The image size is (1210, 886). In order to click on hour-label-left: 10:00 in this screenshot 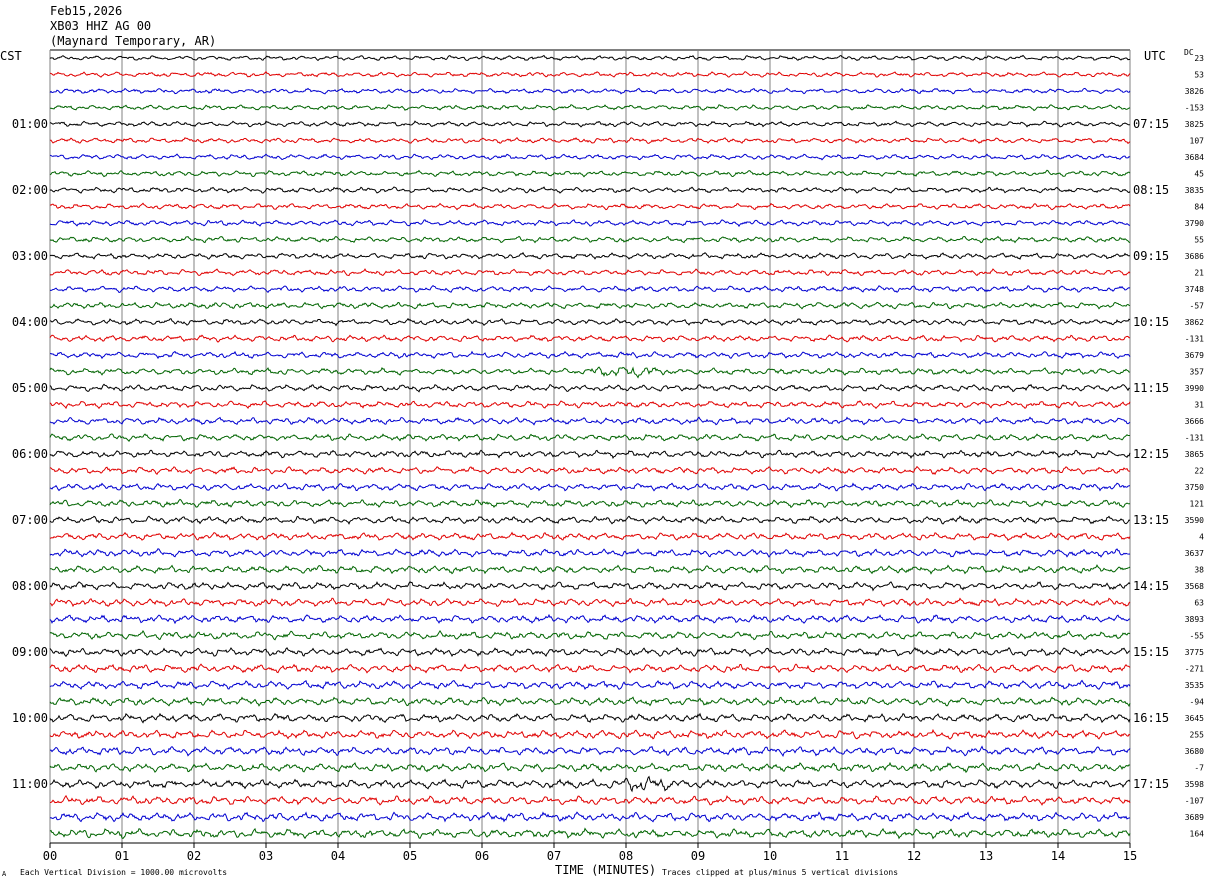, I will do `click(30, 718)`.